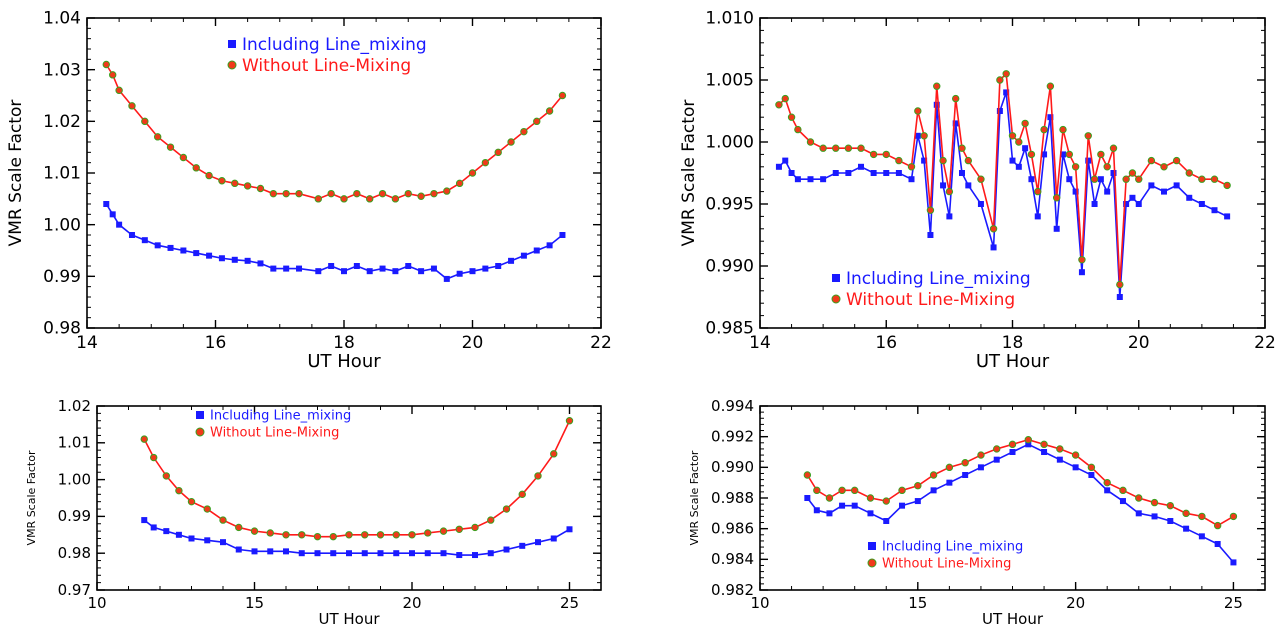 The height and width of the screenshot is (631, 1279). What do you see at coordinates (1003, 195) in the screenshot?
I see `series-line-including` at bounding box center [1003, 195].